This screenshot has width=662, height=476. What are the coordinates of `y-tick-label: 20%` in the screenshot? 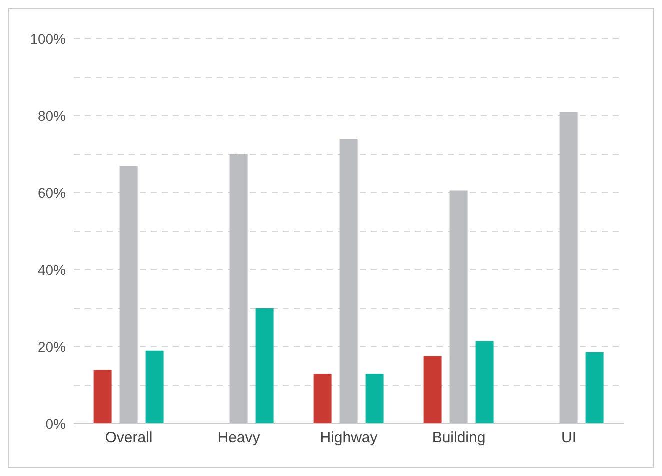 It's located at (52, 346).